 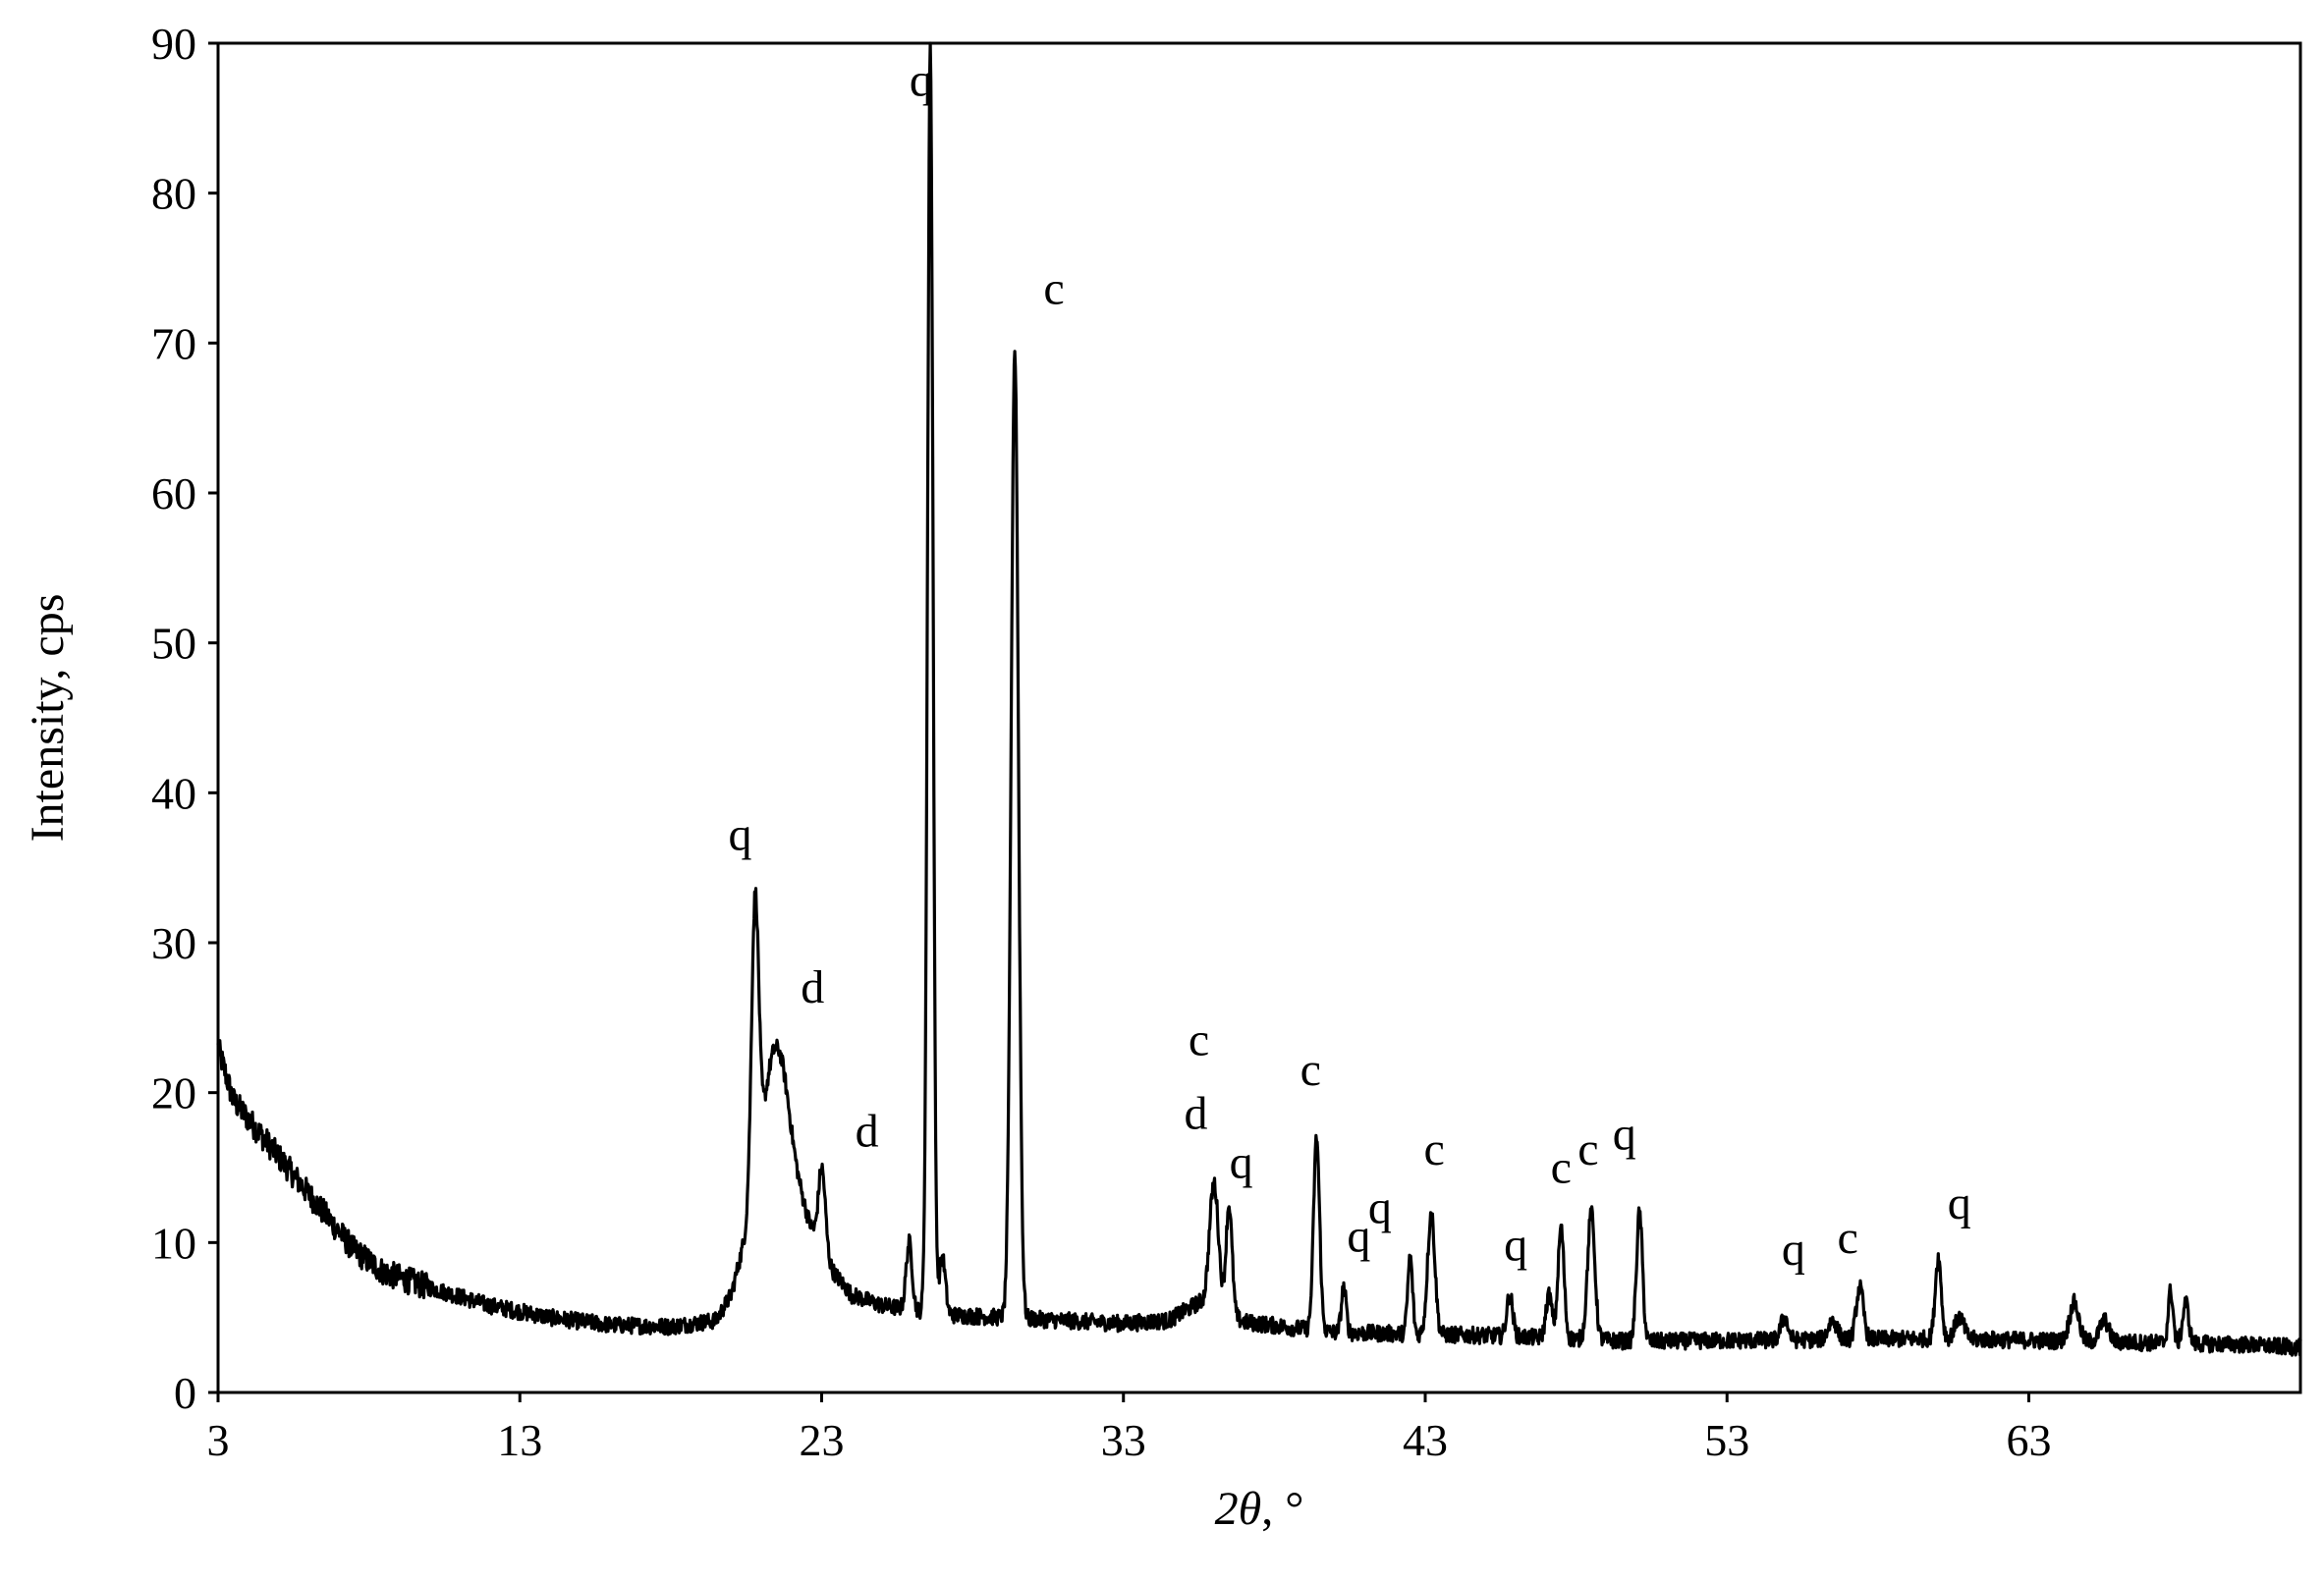 I want to click on x-axis-title-prefix: 2, so click(x=1227, y=1509).